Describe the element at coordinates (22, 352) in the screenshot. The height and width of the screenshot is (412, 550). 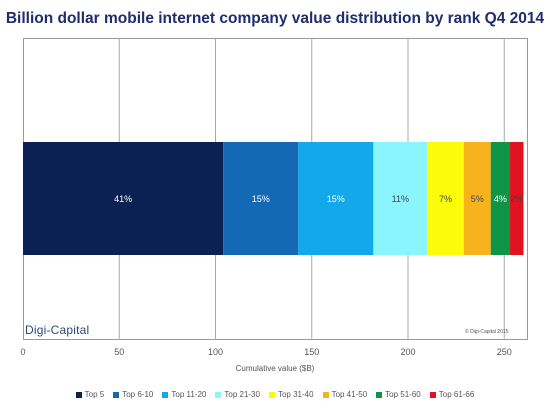
I see `x-tick-label: 0` at that location.